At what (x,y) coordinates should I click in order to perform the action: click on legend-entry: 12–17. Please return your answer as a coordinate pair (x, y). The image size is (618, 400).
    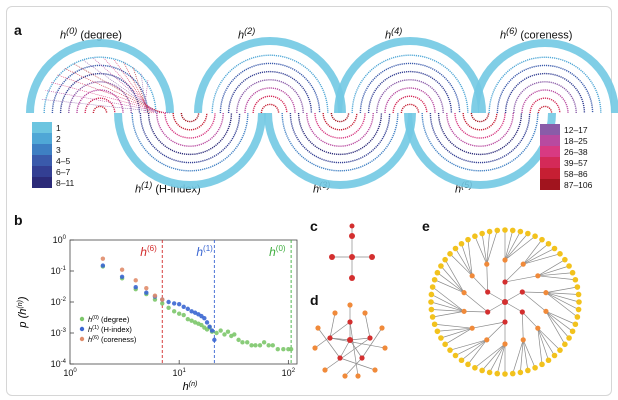
    Looking at the image, I should click on (566, 129).